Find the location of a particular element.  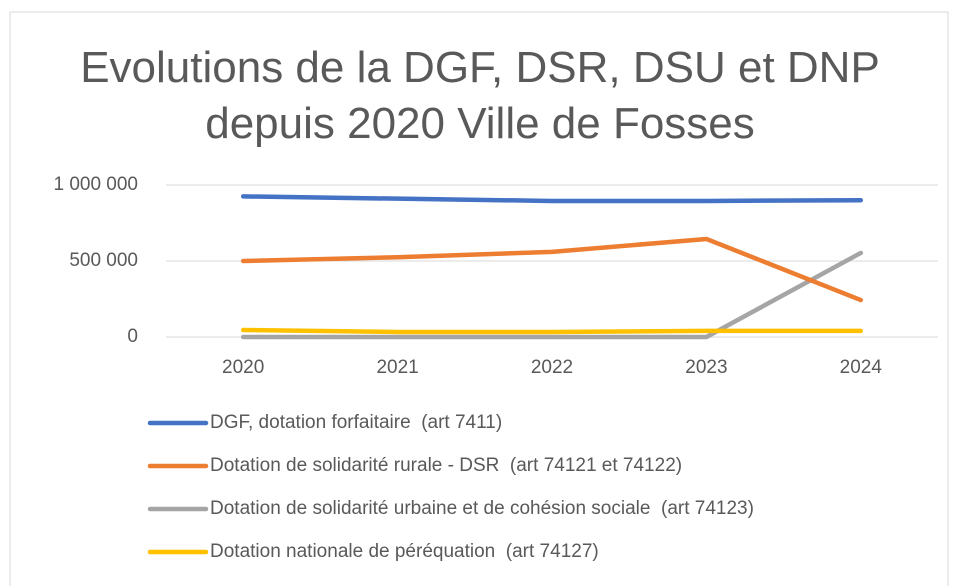

y-tick-label: 1 000 000 is located at coordinates (95, 184).